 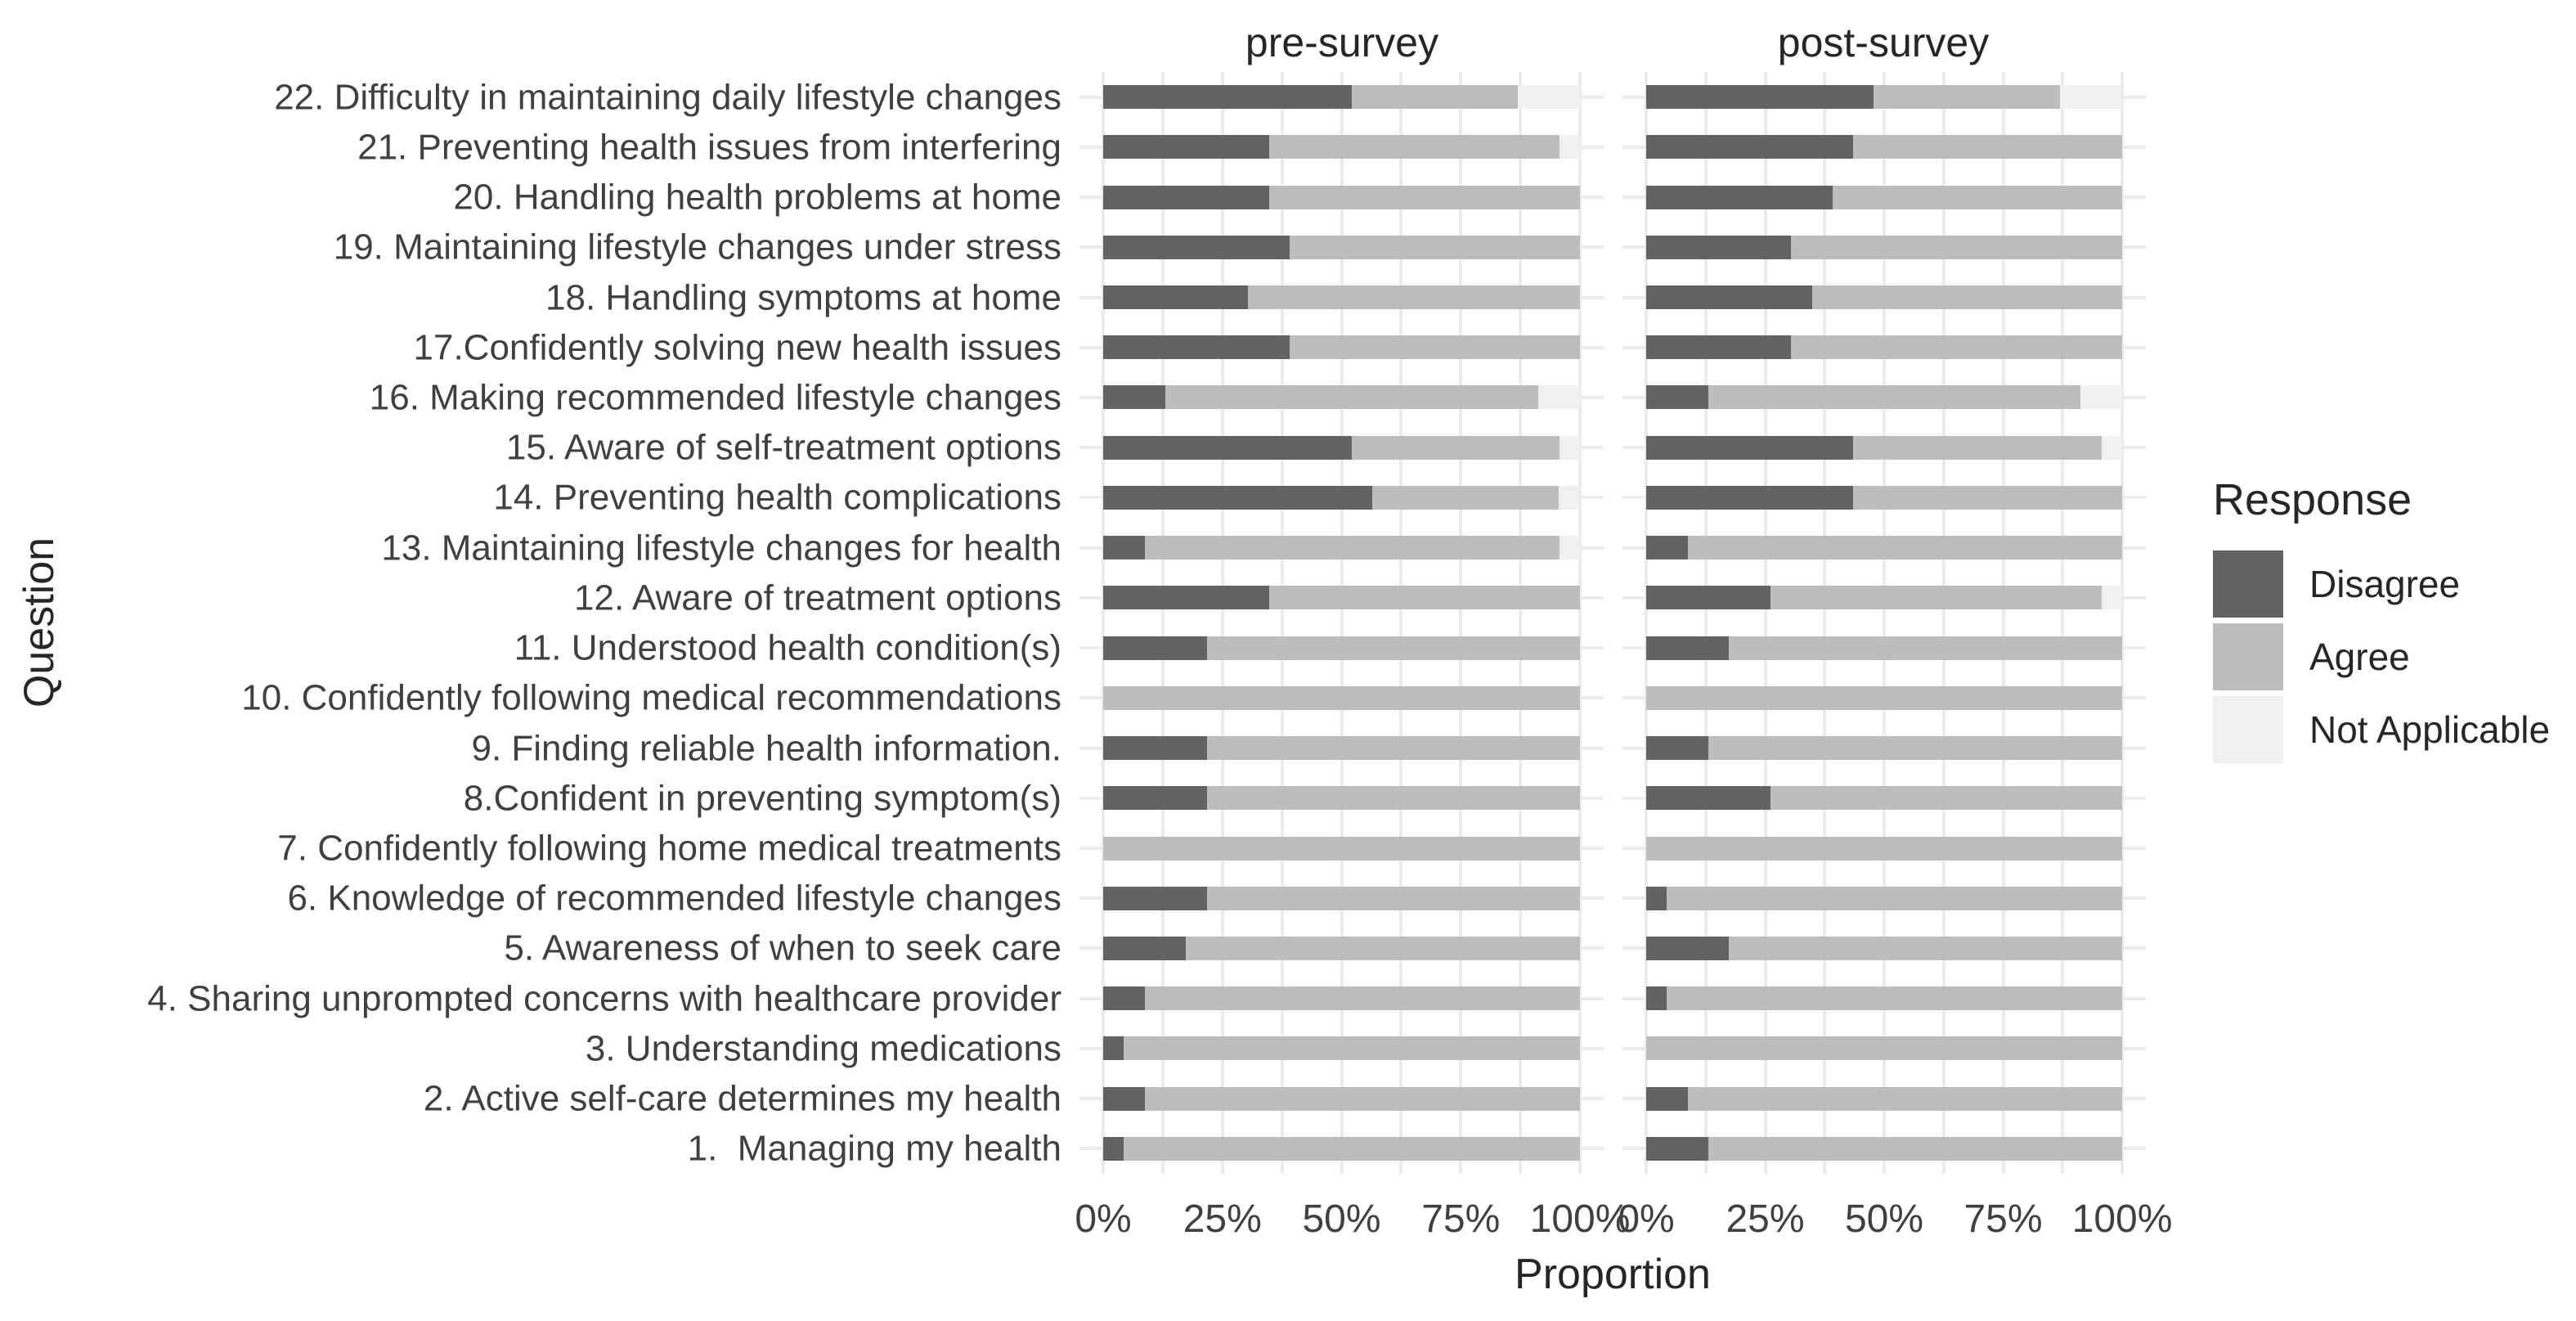 What do you see at coordinates (1613, 1274) in the screenshot?
I see `x-axis-title: Proportion` at bounding box center [1613, 1274].